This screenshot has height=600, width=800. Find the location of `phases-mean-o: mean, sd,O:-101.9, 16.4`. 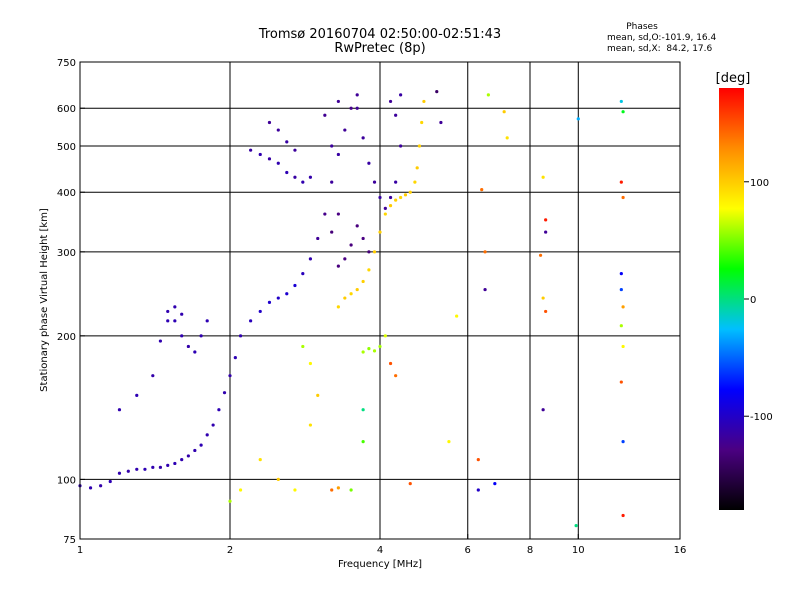

phases-mean-o: mean, sd,O:-101.9, 16.4 is located at coordinates (662, 38).